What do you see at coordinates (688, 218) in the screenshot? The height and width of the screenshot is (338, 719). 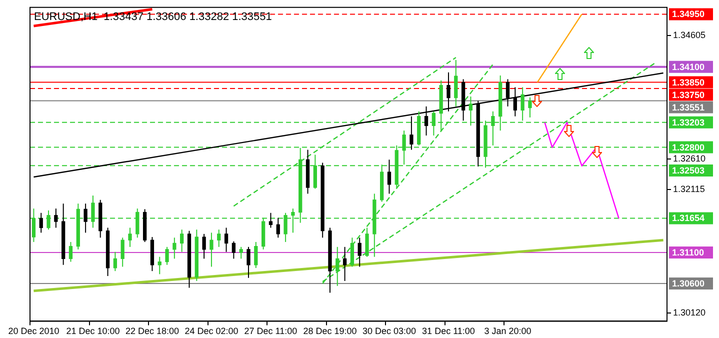 I see `ref-line-label: 1.31654` at bounding box center [688, 218].